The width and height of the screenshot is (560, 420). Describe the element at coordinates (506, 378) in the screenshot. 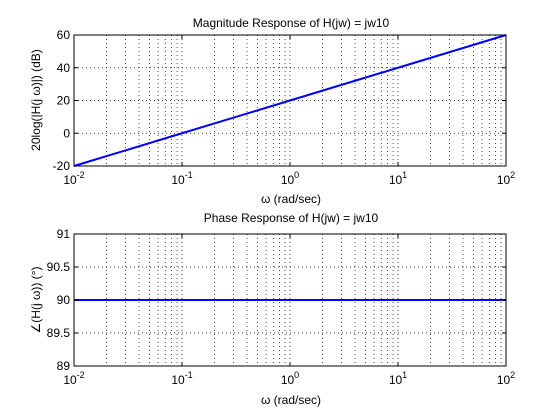

I see `phase-xtick-label: 10²` at that location.